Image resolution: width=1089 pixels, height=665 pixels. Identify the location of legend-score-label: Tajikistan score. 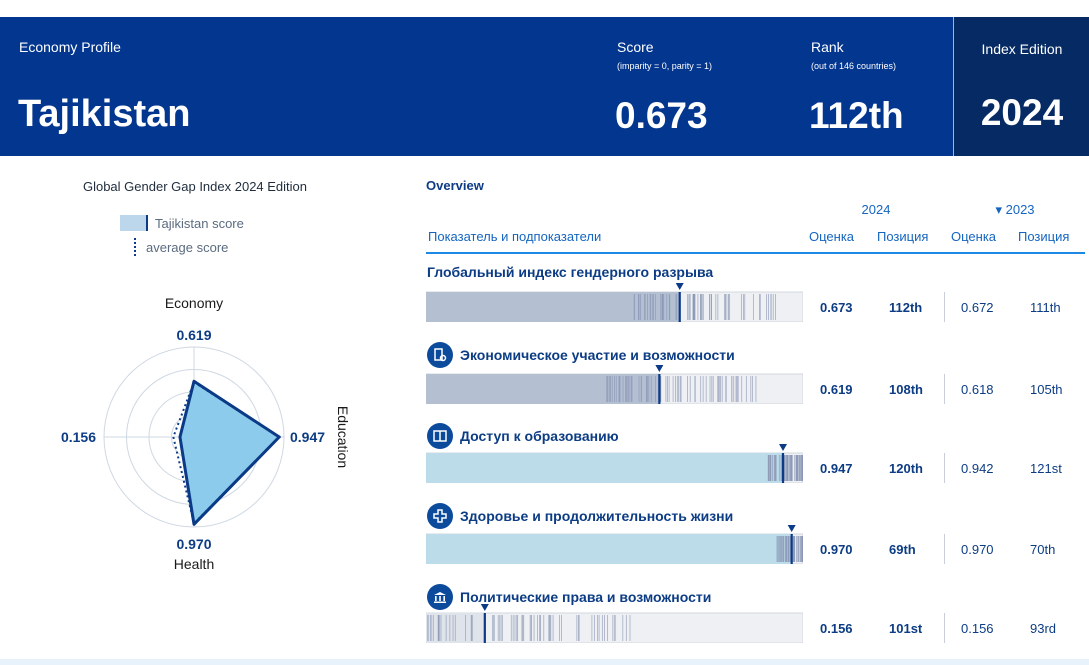
(199, 223).